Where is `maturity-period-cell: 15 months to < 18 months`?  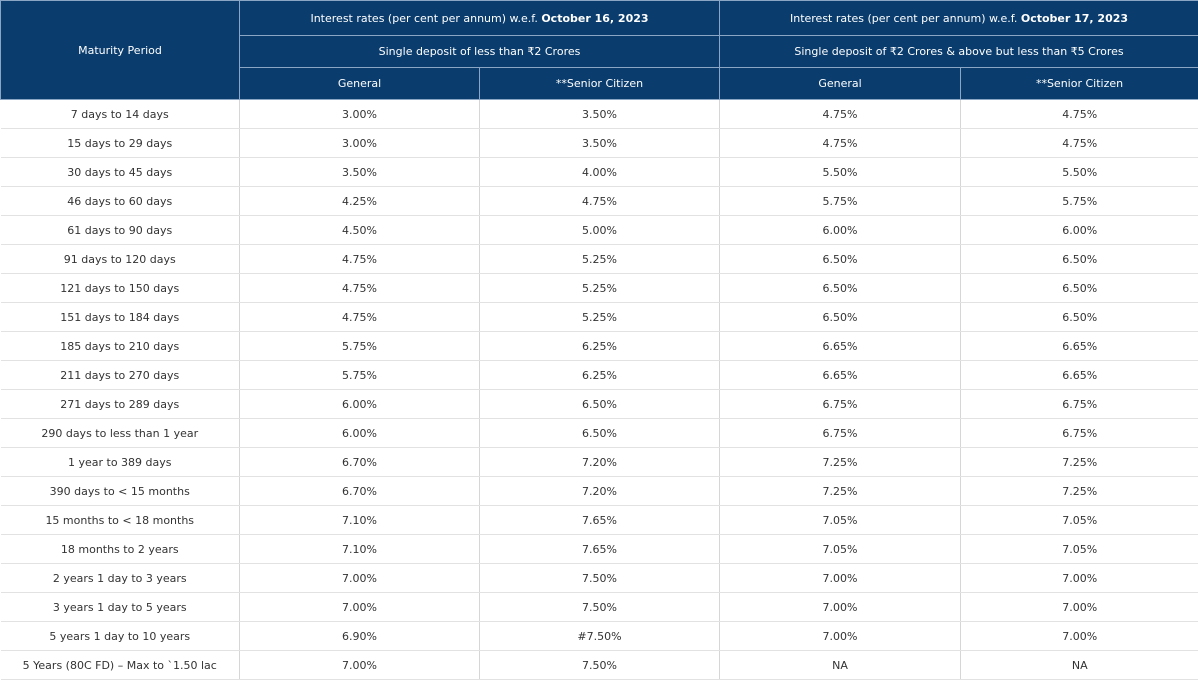
maturity-period-cell: 15 months to < 18 months is located at coordinates (120, 520).